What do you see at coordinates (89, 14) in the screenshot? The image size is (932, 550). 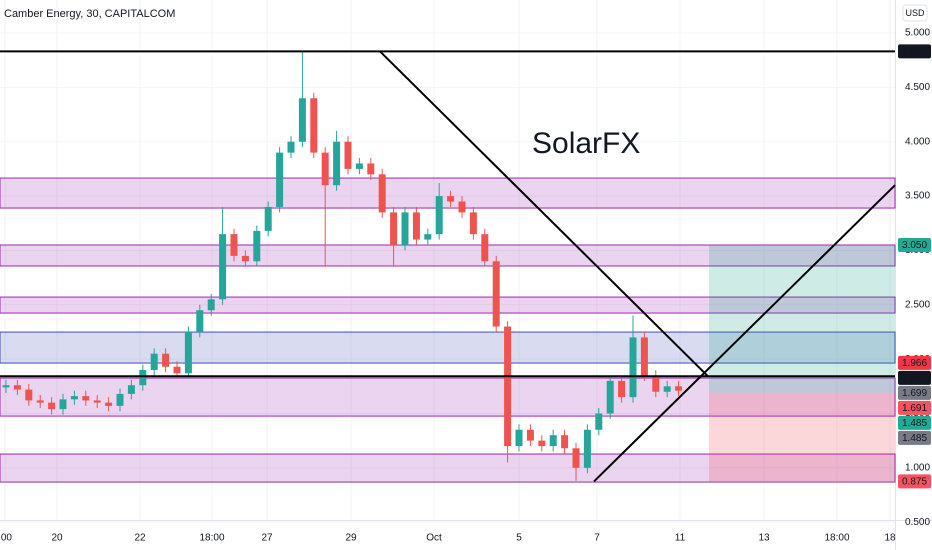 I see `symbol-title: Camber Energy, 30, CAPITALCOM` at bounding box center [89, 14].